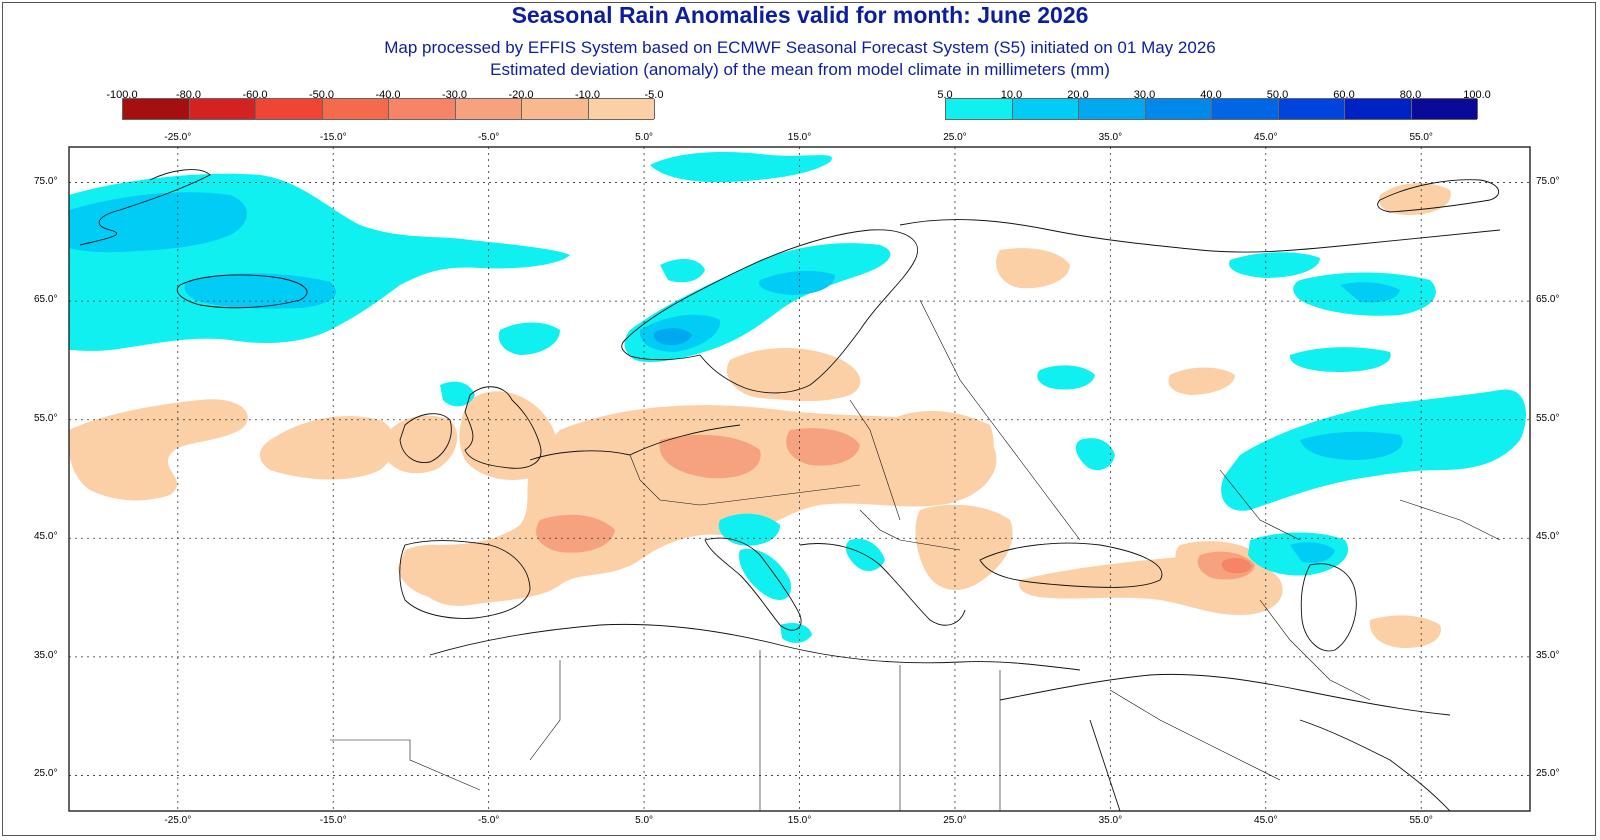 This screenshot has width=1600, height=840. What do you see at coordinates (122, 95) in the screenshot?
I see `legend-negative-label: -100.0` at bounding box center [122, 95].